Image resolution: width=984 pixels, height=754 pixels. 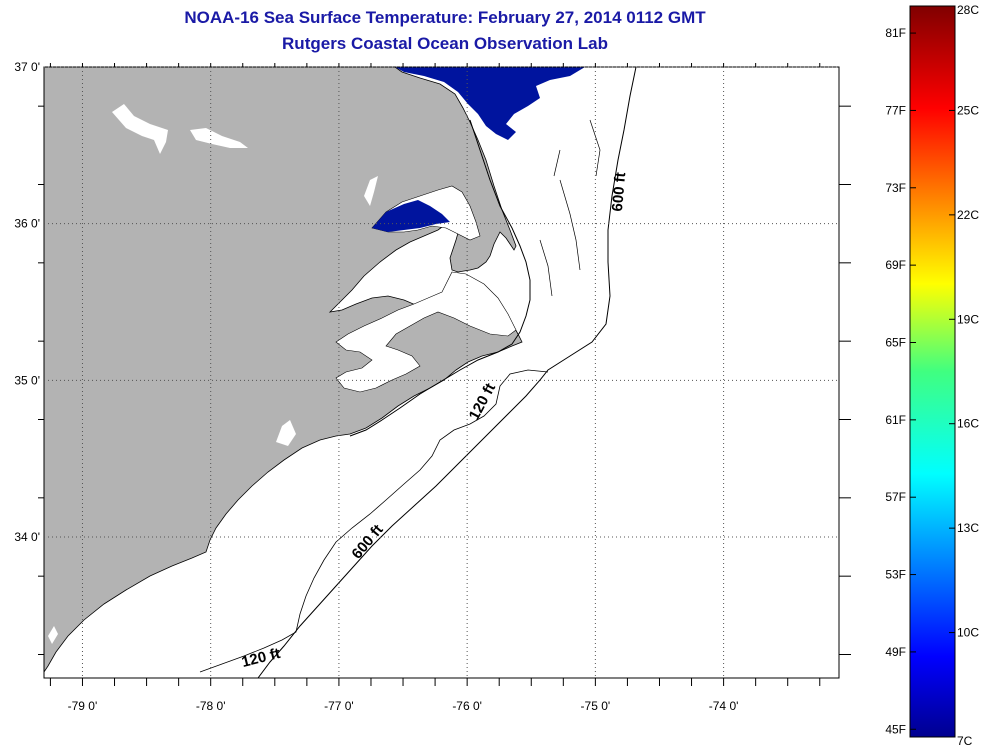 What do you see at coordinates (27, 302) in the screenshot?
I see `latitude-labels: 37 0' 36 0' 35 0' 34 0'` at bounding box center [27, 302].